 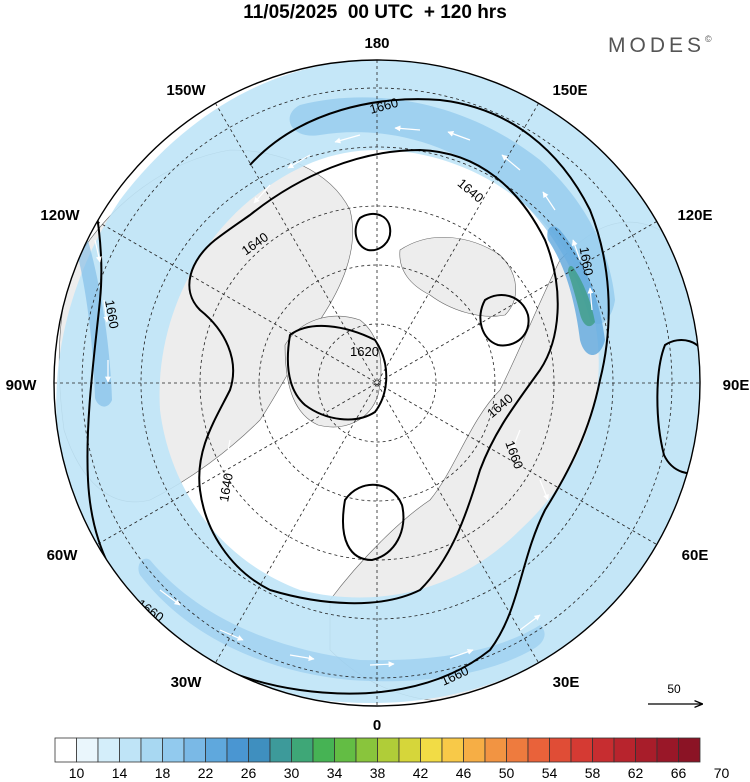 What do you see at coordinates (120, 773) in the screenshot?
I see `colorbar-tick-label: 14` at bounding box center [120, 773].